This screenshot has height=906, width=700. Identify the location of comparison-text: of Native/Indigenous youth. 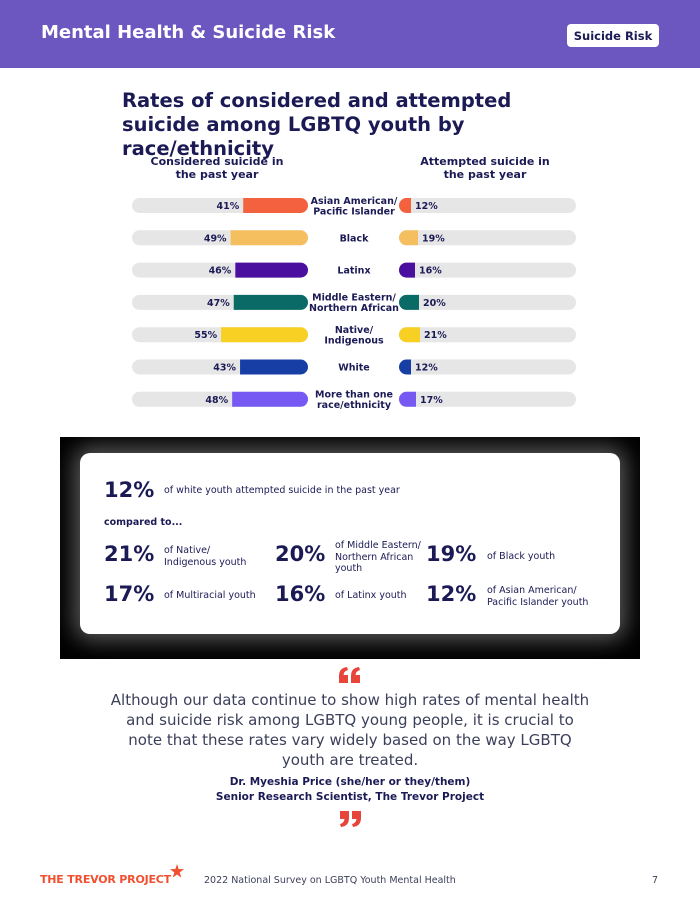
(205, 556).